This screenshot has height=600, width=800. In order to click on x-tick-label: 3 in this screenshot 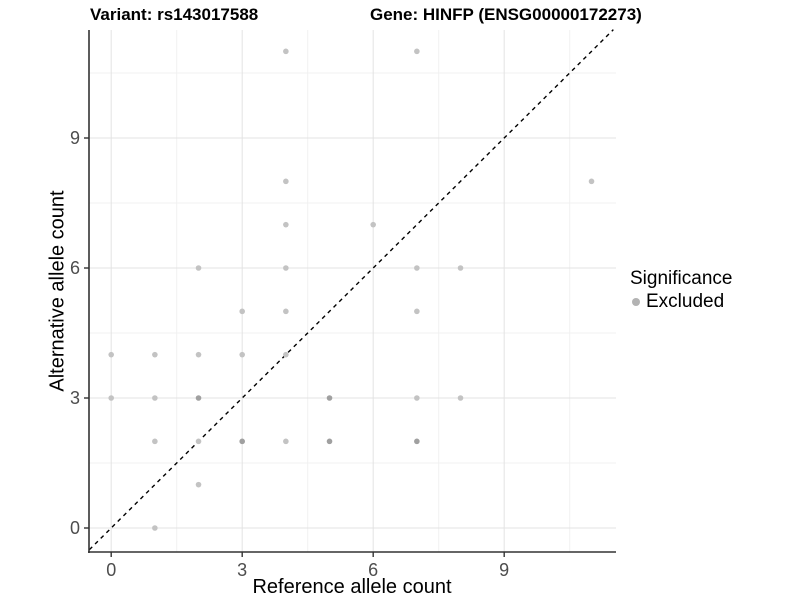, I will do `click(242, 570)`.